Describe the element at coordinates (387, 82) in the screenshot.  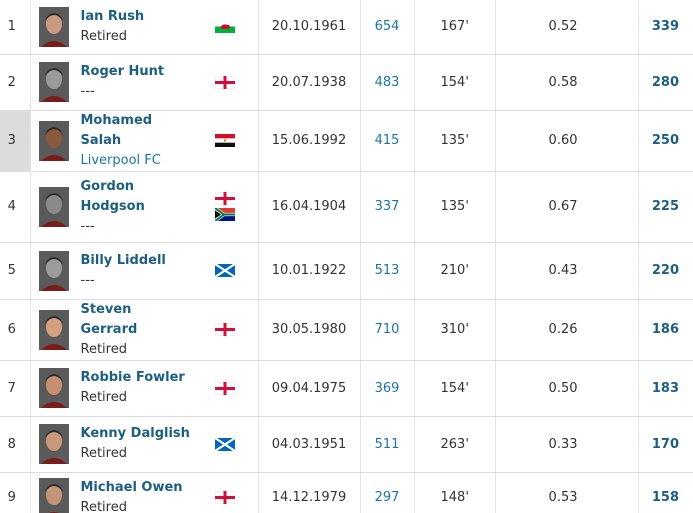
I see `matches: 483` at that location.